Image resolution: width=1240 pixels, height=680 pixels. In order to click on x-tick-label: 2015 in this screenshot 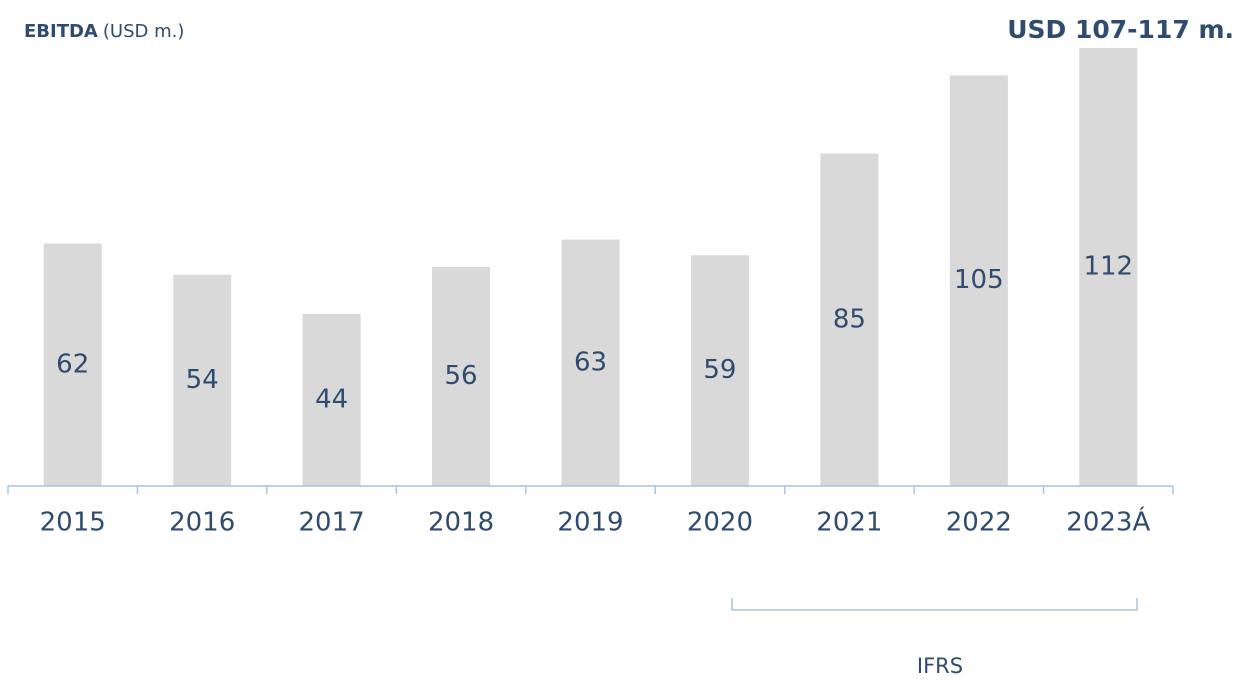, I will do `click(73, 523)`.